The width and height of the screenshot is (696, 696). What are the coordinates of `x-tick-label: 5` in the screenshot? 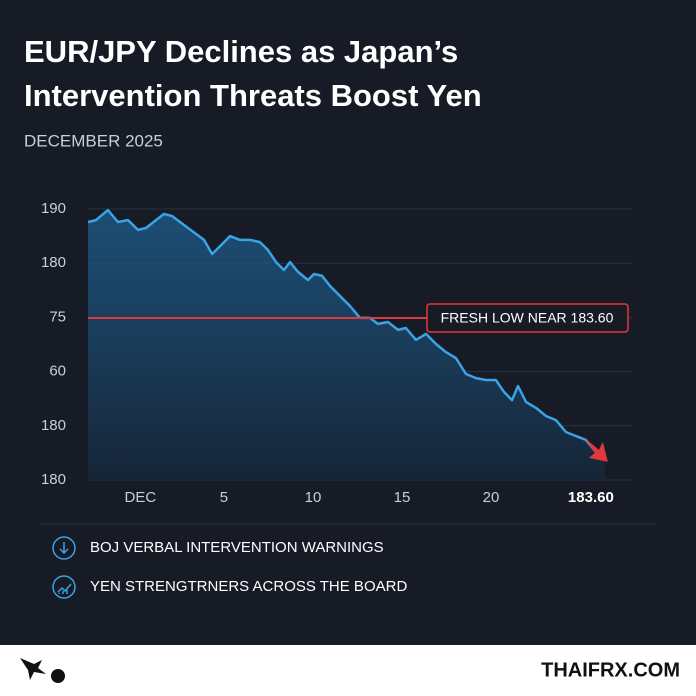 It's located at (224, 497).